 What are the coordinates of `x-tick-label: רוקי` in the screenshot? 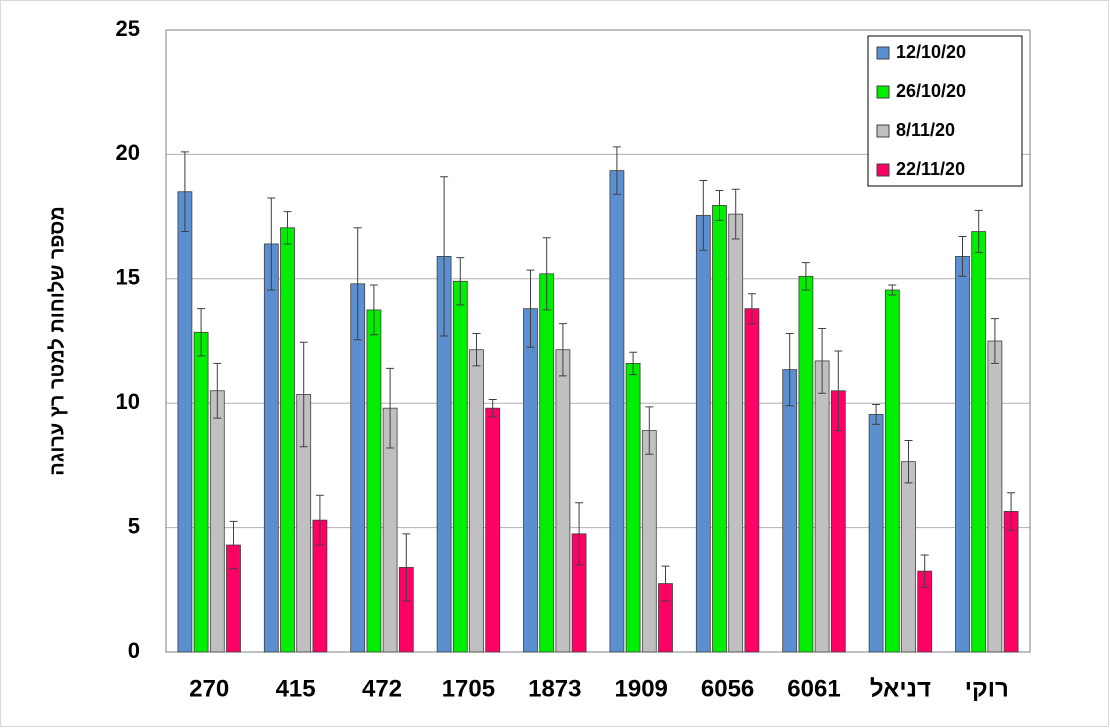 It's located at (987, 688).